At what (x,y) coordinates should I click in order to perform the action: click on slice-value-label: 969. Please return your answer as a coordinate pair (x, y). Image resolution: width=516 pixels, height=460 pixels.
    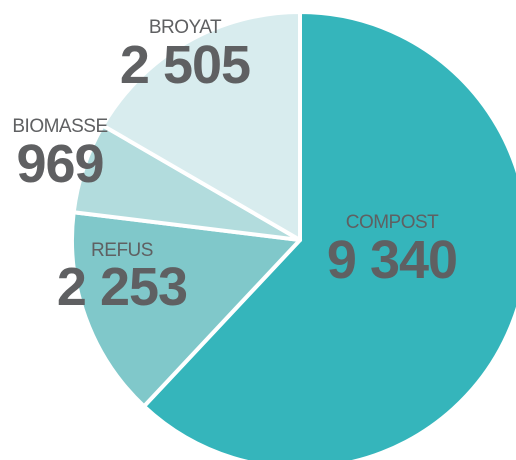
    Looking at the image, I should click on (59, 164).